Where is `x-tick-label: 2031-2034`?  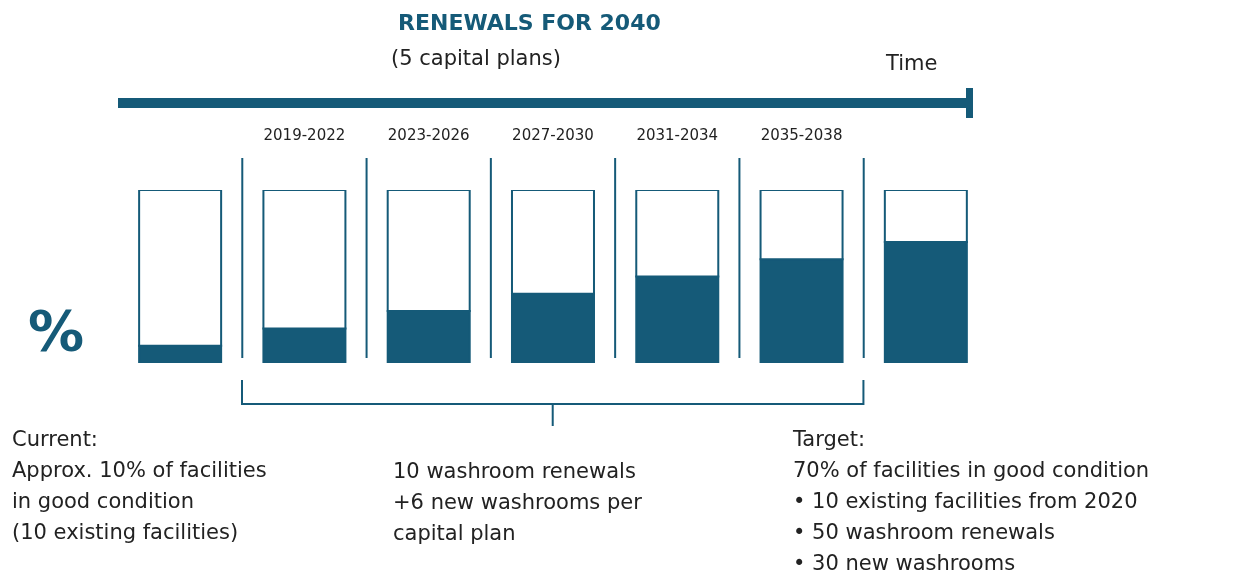
x-tick-label: 2031-2034 is located at coordinates (677, 135).